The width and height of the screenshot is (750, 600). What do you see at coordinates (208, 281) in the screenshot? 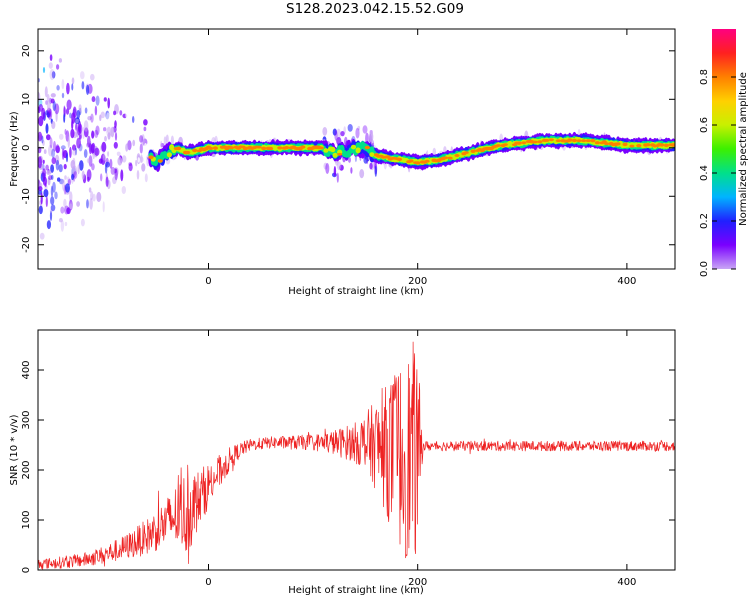
I see `spectrogram-x-tick-label: 0` at bounding box center [208, 281].